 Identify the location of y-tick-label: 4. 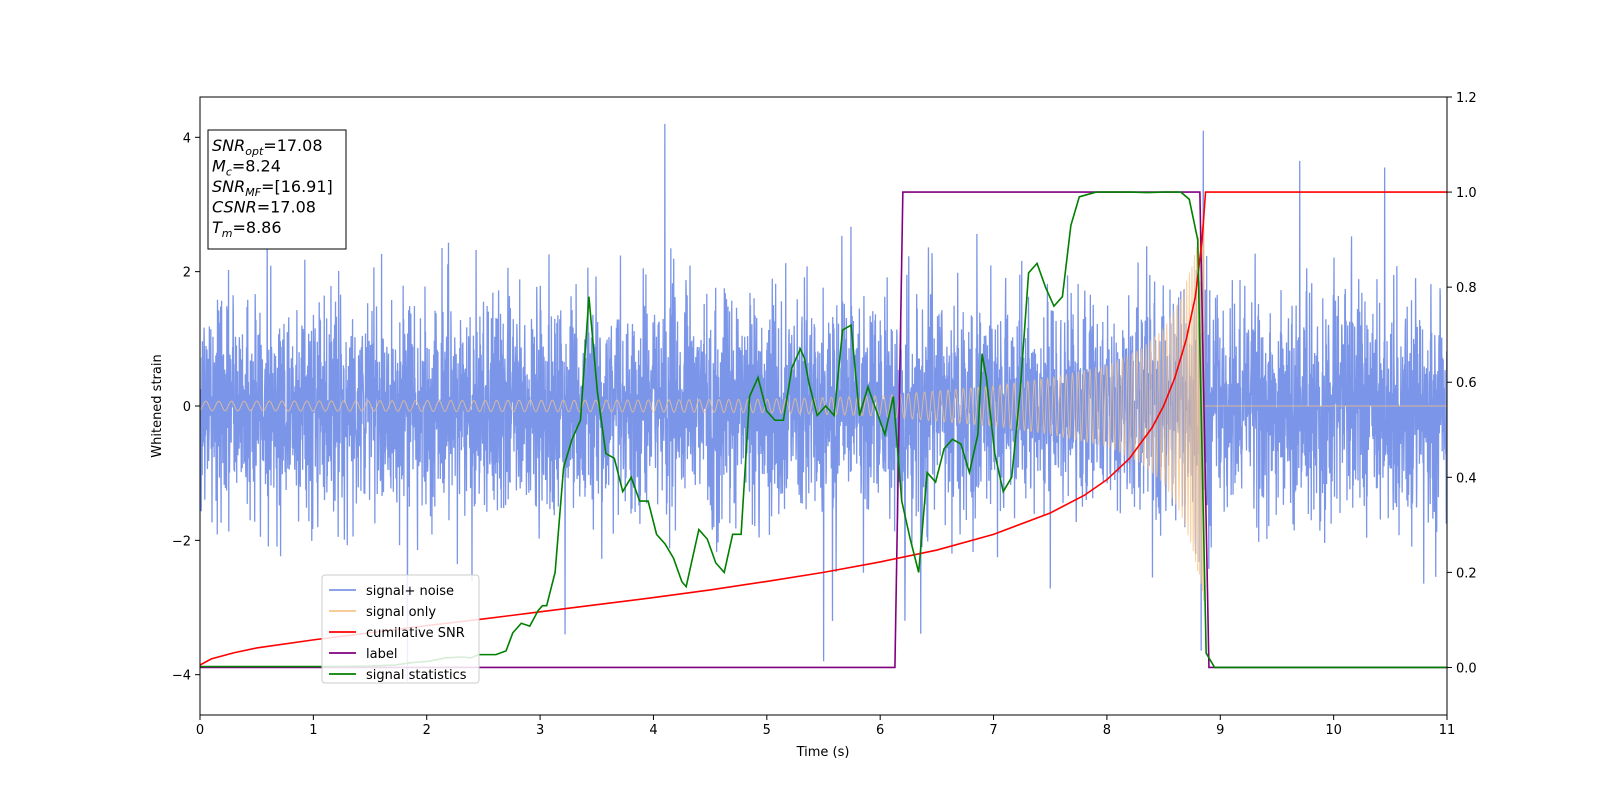
(187, 138).